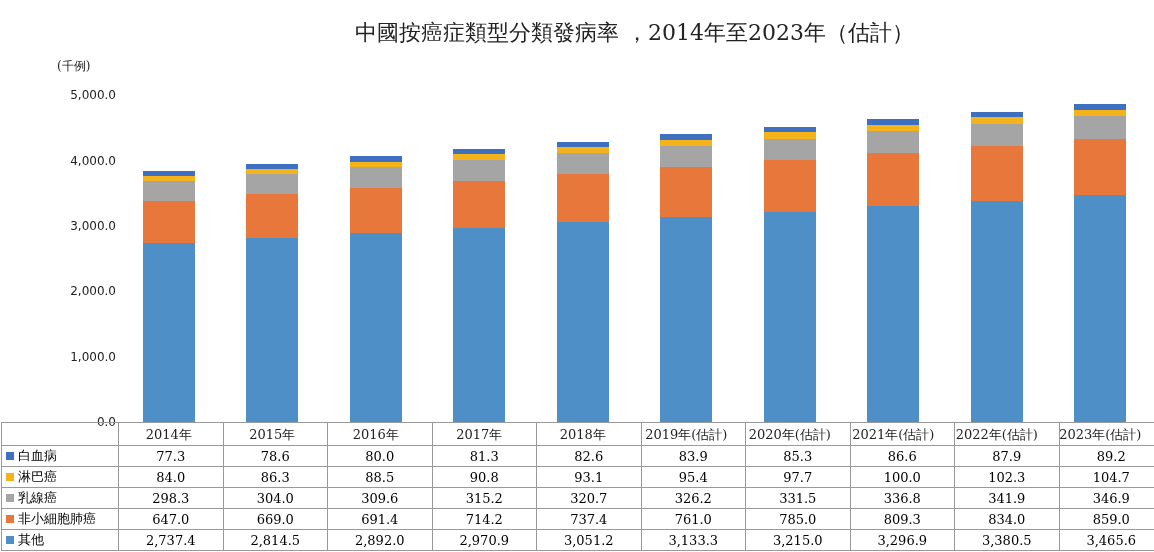 The height and width of the screenshot is (552, 1154). Describe the element at coordinates (272, 434) in the screenshot. I see `x-tick-label: 2015年` at that location.